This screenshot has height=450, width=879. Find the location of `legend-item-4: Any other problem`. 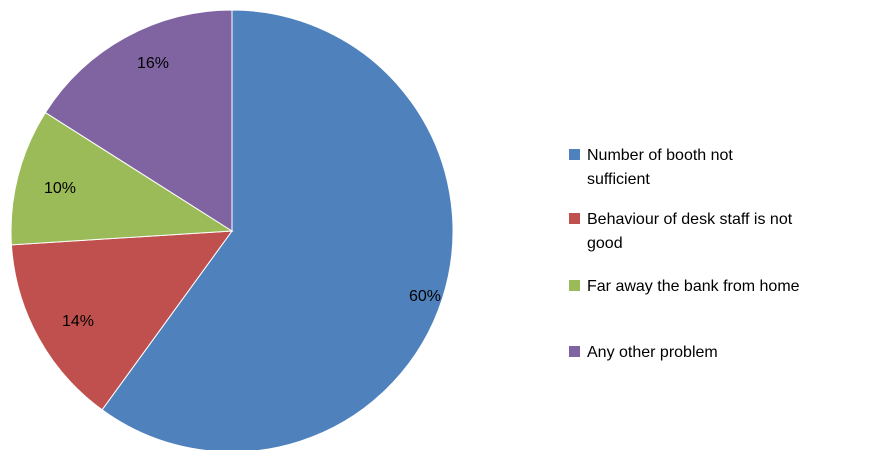

legend-item-4: Any other problem is located at coordinates (643, 352).